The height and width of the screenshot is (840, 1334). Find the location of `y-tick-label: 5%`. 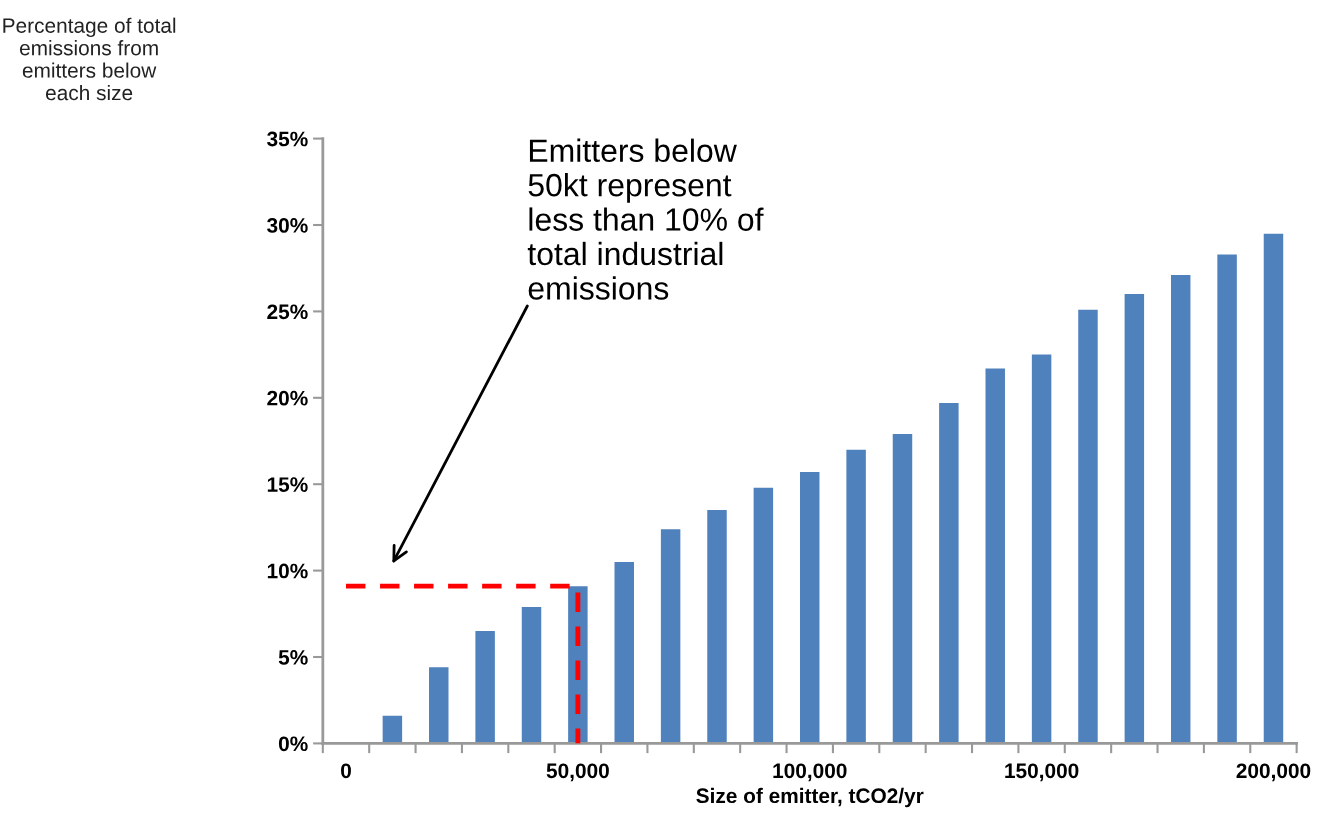

y-tick-label: 5% is located at coordinates (293, 657).